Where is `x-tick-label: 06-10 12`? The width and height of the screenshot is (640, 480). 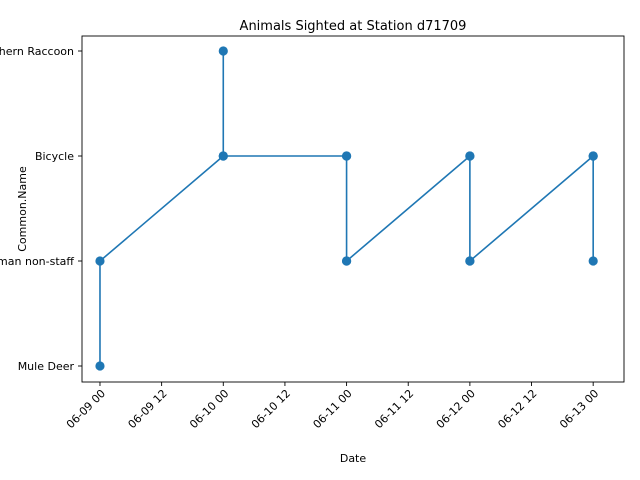
x-tick-label: 06-10 12 is located at coordinates (271, 409).